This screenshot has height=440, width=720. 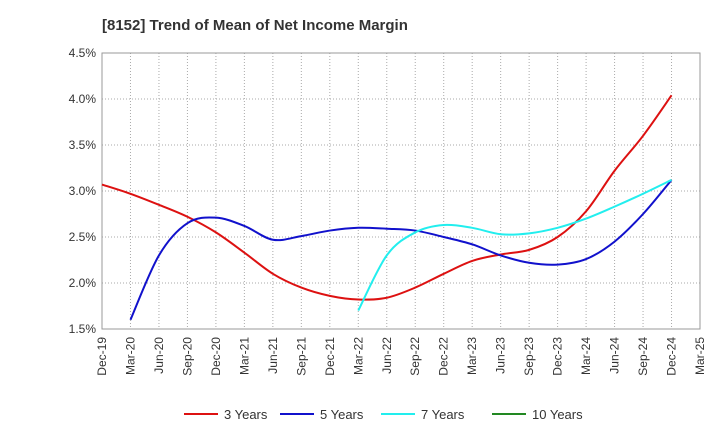 What do you see at coordinates (529, 356) in the screenshot?
I see `x-tick-label: Sep-23` at bounding box center [529, 356].